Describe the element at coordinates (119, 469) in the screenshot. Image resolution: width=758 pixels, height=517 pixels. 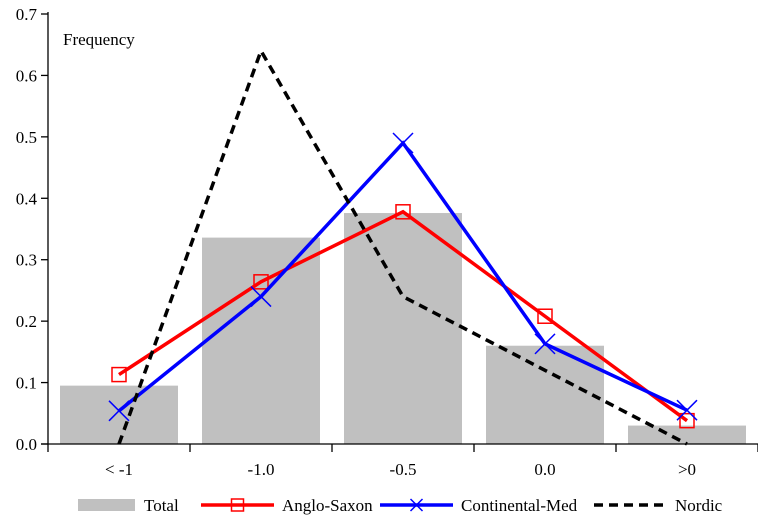
I see `x-tick-label-0: < -1` at that location.